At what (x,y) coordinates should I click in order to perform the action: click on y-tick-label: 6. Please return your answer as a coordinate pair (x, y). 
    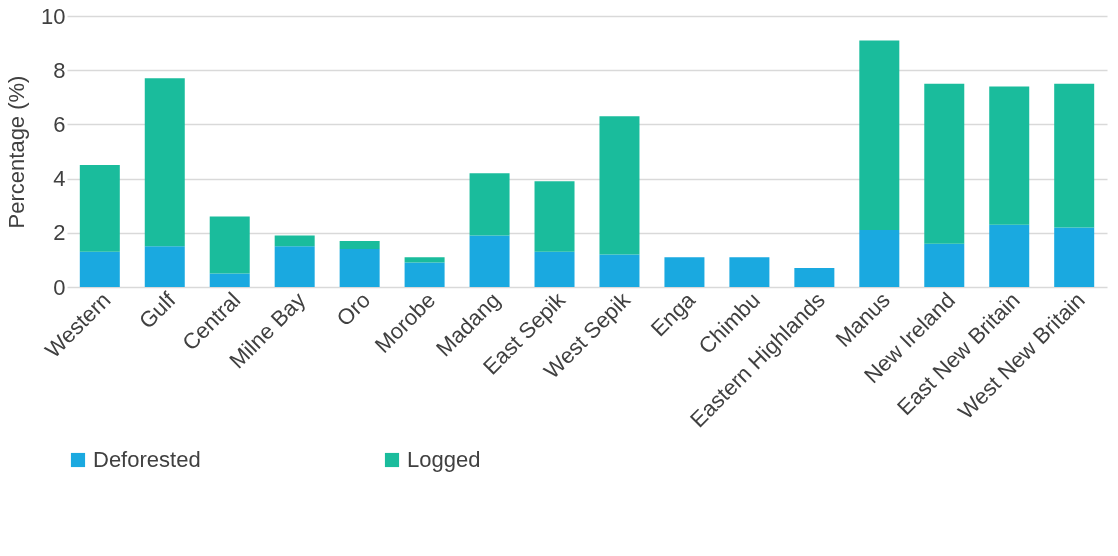
    Looking at the image, I should click on (59, 124).